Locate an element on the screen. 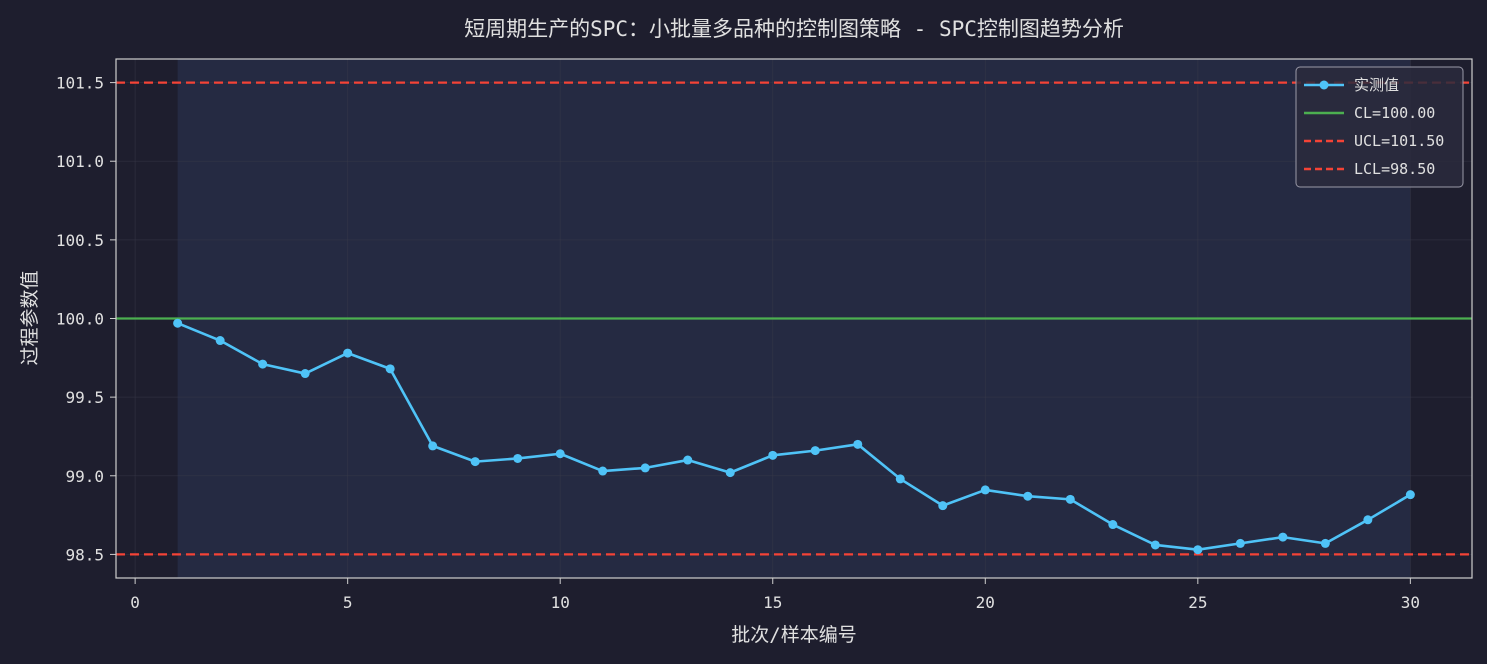  y-tick-label: 101.5 is located at coordinates (80, 83).